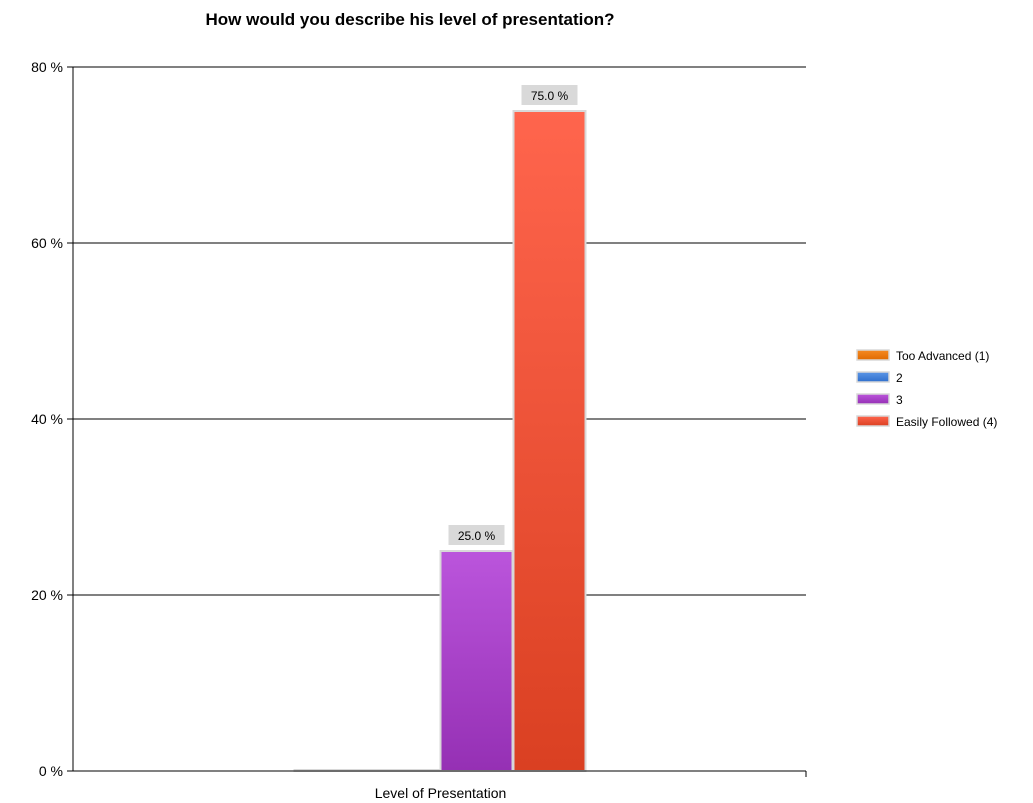 The height and width of the screenshot is (803, 1033). Describe the element at coordinates (47, 243) in the screenshot. I see `y-tick-label: 60 %` at that location.